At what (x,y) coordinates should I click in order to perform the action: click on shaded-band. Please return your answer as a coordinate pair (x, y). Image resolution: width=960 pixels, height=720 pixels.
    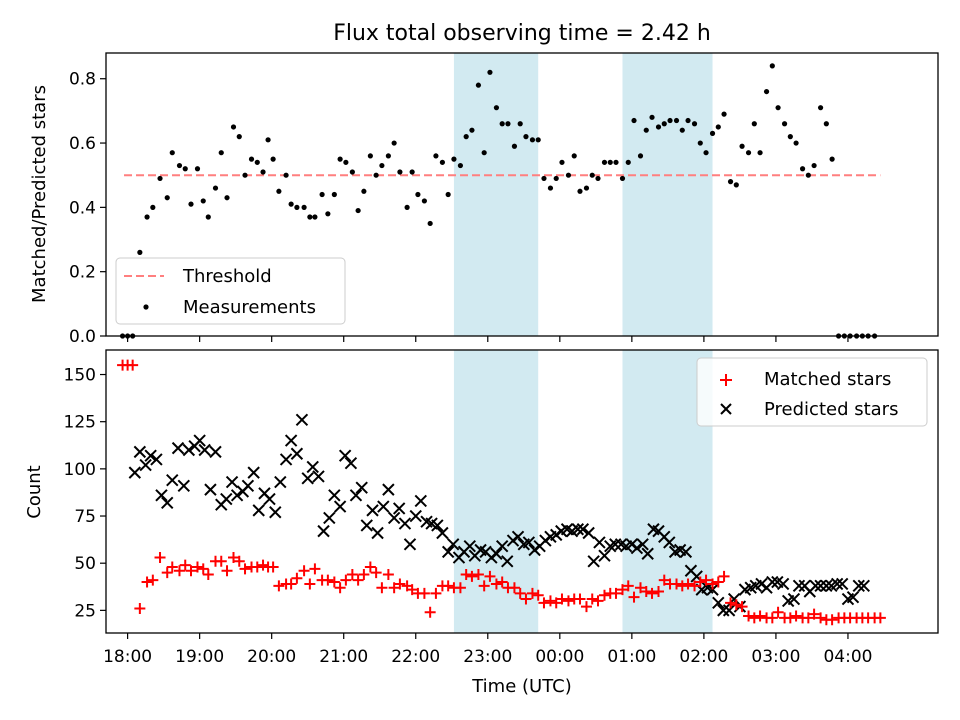
    Looking at the image, I should click on (667, 194).